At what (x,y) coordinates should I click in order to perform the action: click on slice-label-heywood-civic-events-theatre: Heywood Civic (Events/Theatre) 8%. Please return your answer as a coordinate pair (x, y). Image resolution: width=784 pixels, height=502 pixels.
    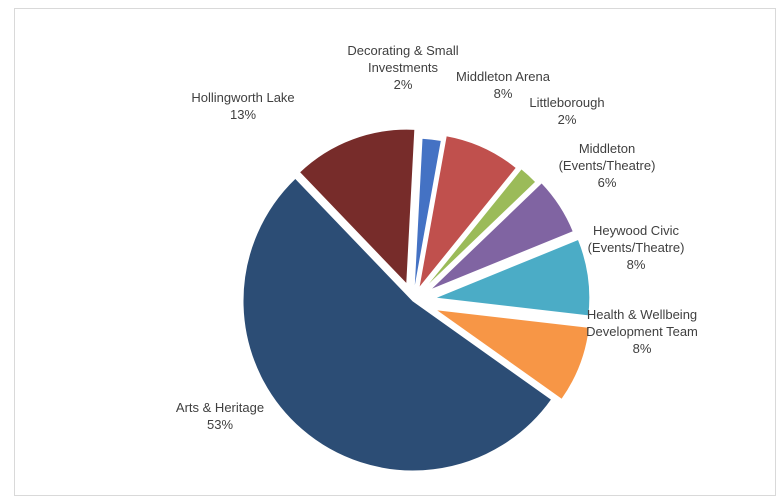
    Looking at the image, I should click on (636, 247).